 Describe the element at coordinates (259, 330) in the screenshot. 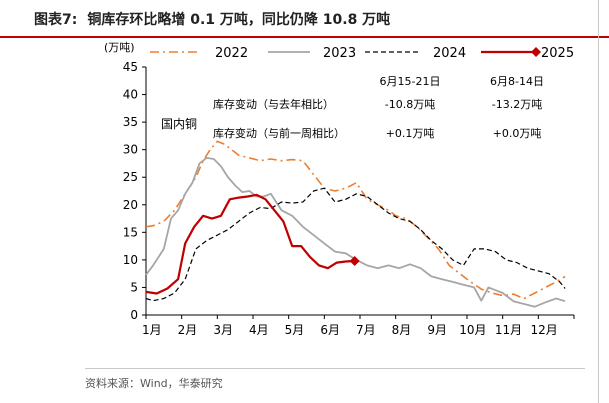

I see `x-tick-label: 4月` at that location.